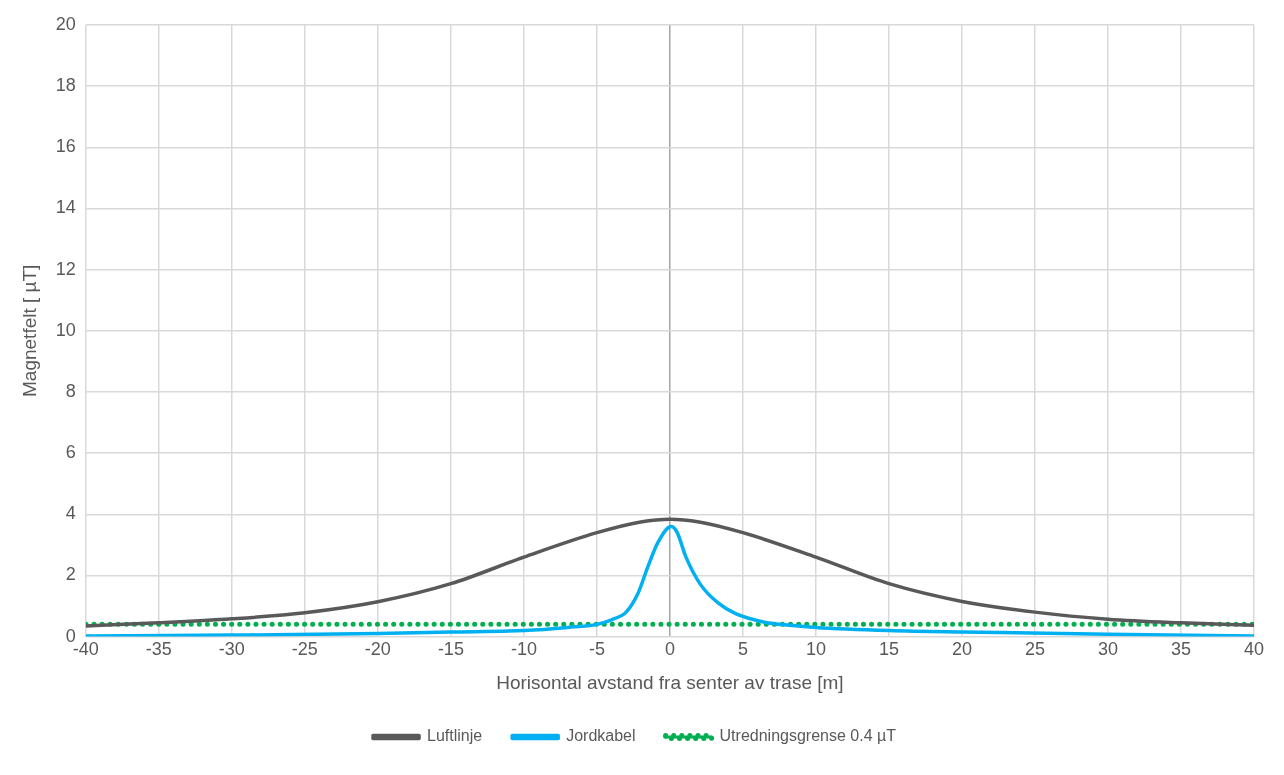 This screenshot has width=1284, height=775. I want to click on y-tick-label: 0, so click(70, 635).